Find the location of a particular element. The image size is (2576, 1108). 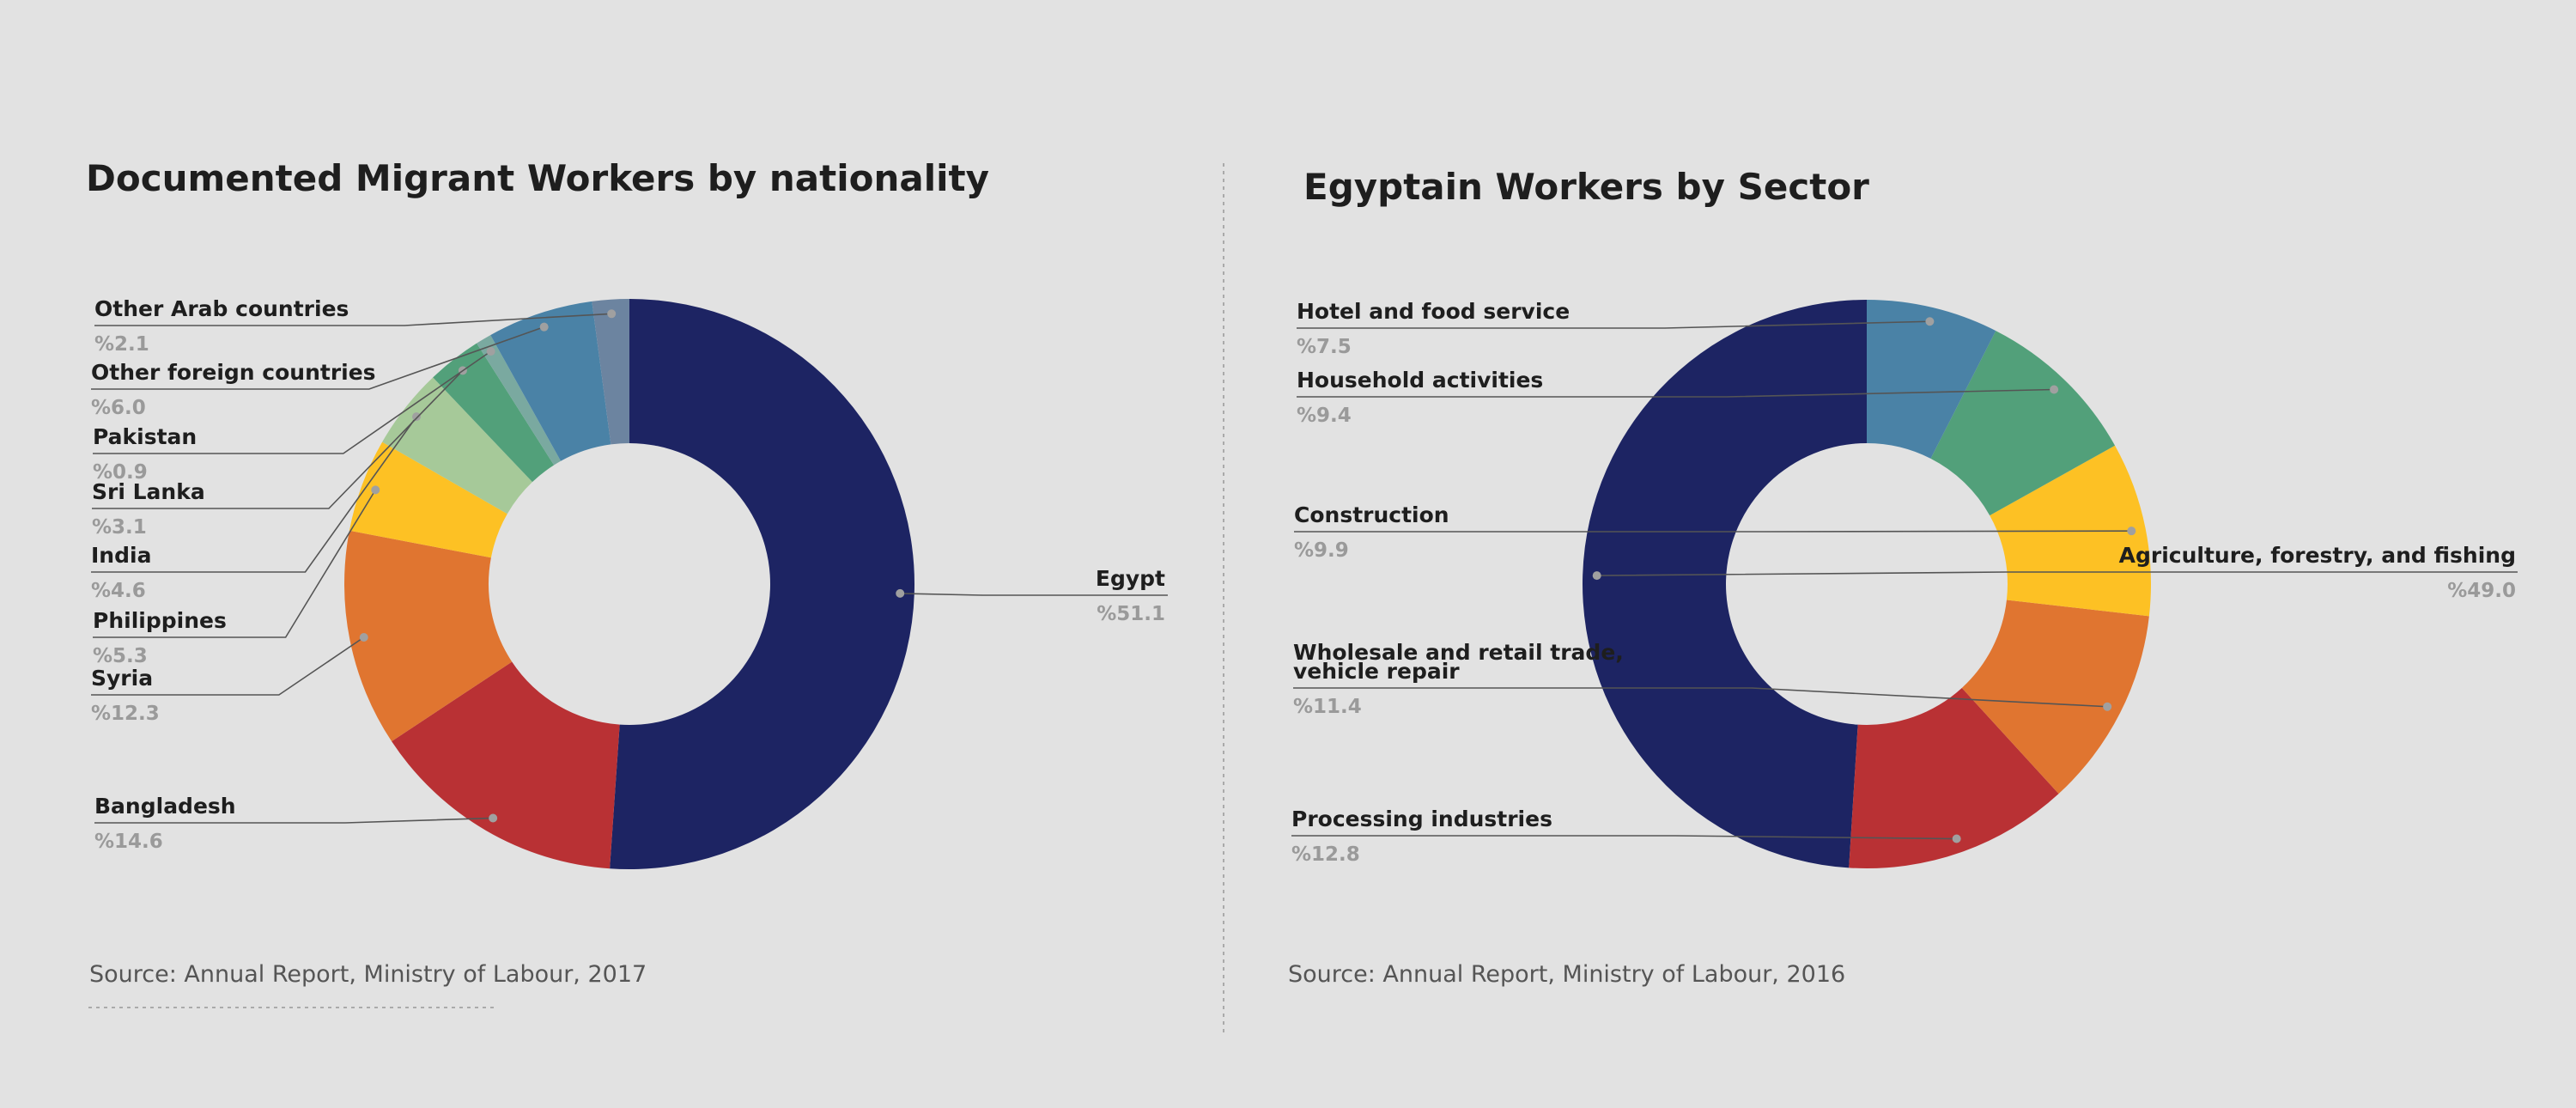

slice-label: Philippines is located at coordinates (160, 620).